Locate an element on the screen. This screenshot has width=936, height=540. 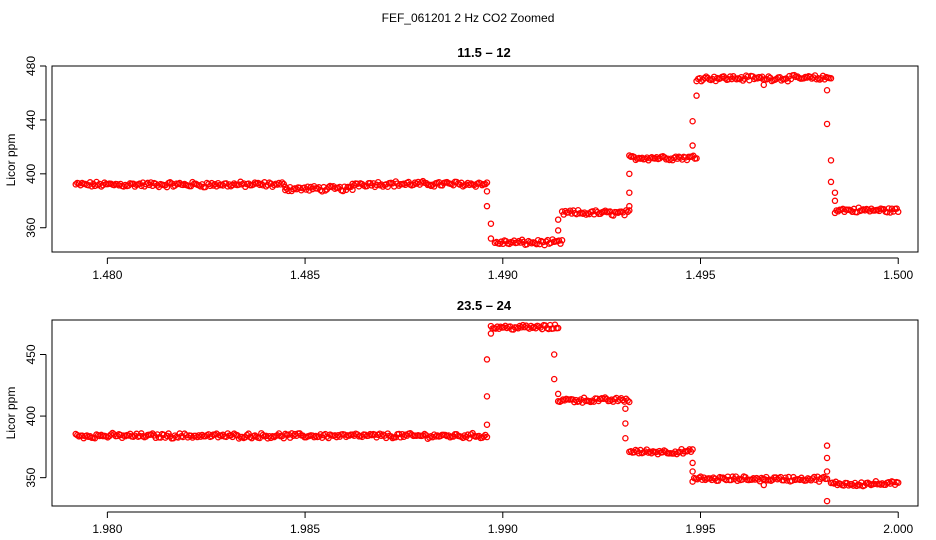
x-tick-label: 2.000 is located at coordinates (898, 529).